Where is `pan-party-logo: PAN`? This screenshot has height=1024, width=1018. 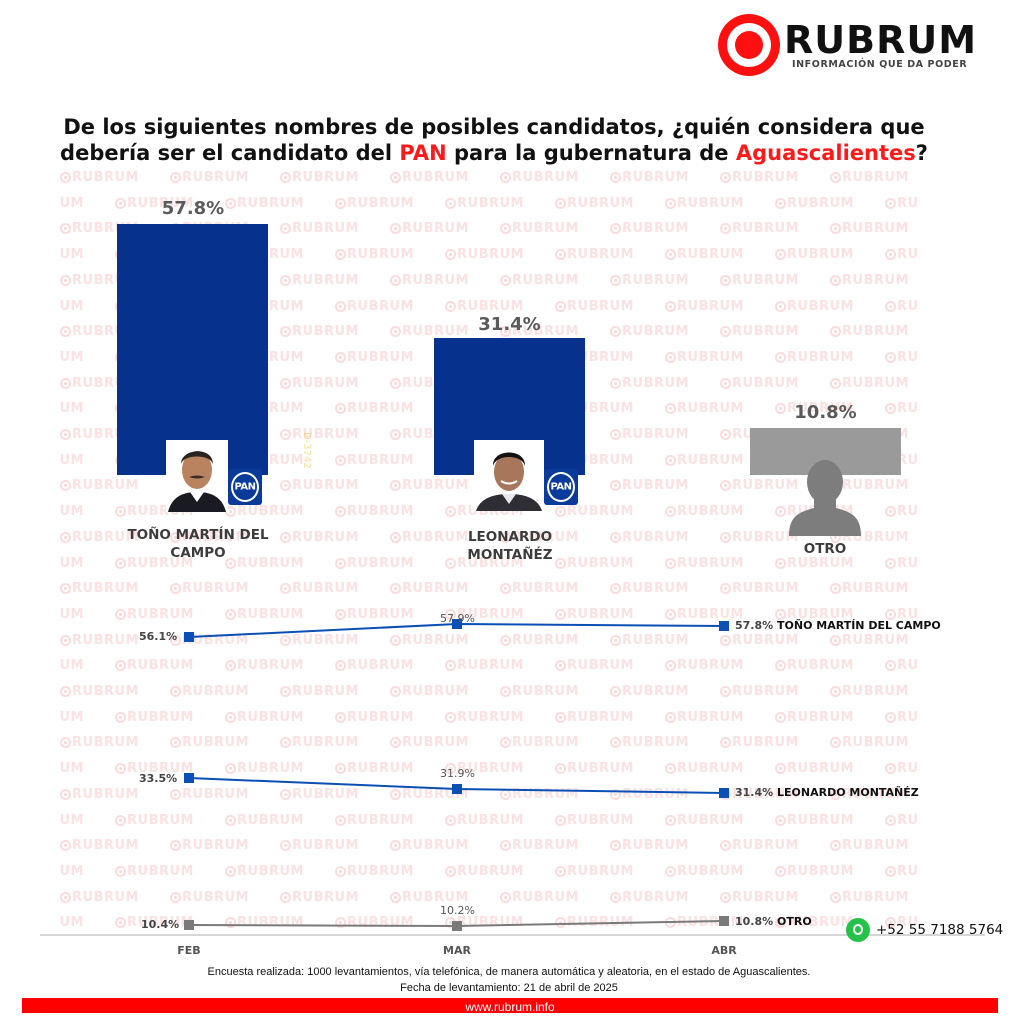 pan-party-logo: PAN is located at coordinates (245, 487).